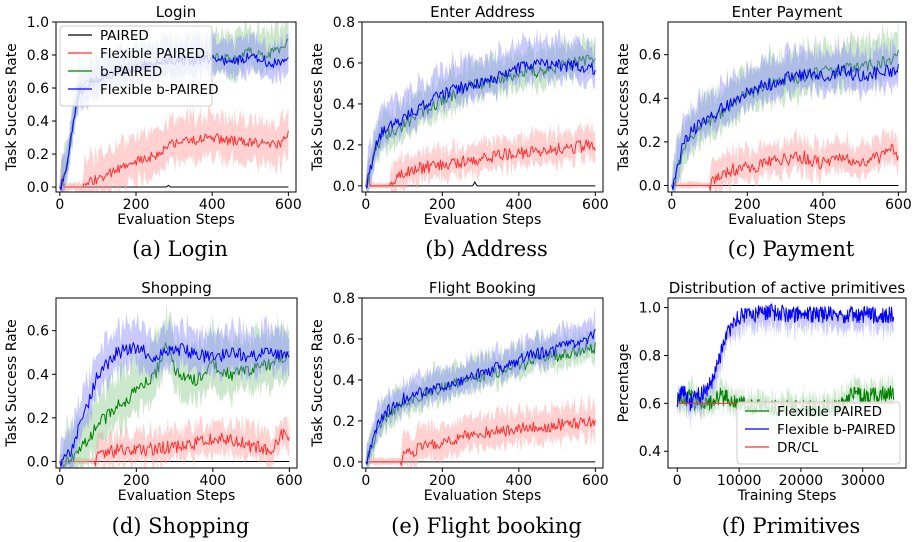  What do you see at coordinates (176, 12) in the screenshot?
I see `chart-title: Login` at bounding box center [176, 12].